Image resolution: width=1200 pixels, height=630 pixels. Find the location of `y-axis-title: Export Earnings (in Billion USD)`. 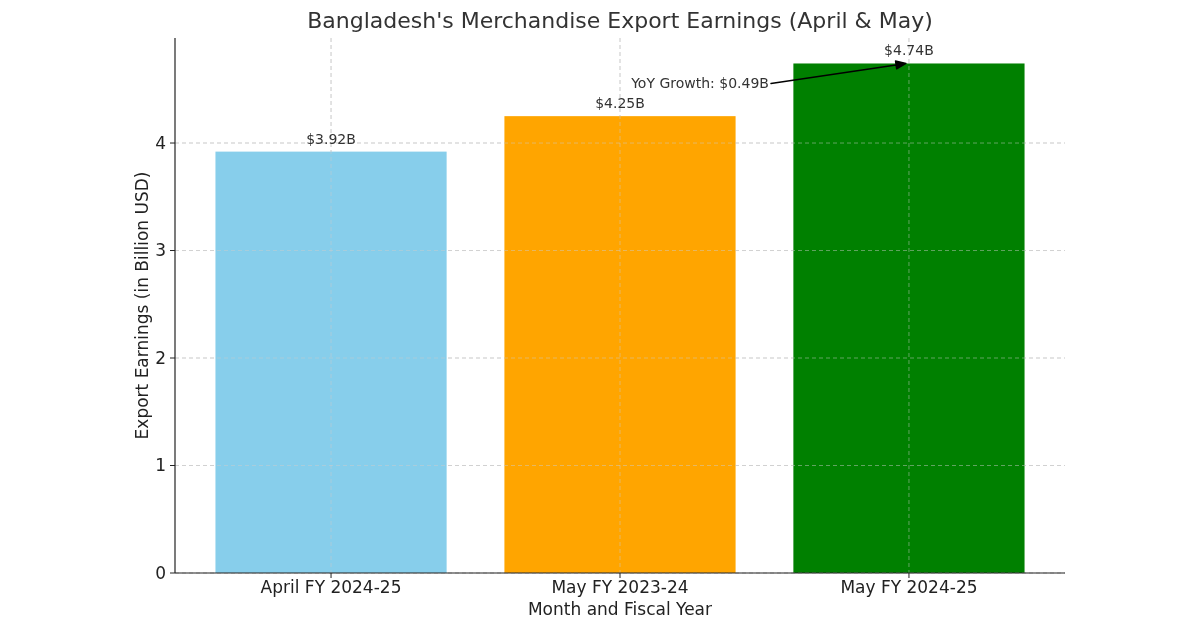

y-axis-title: Export Earnings (in Billion USD) is located at coordinates (142, 305).